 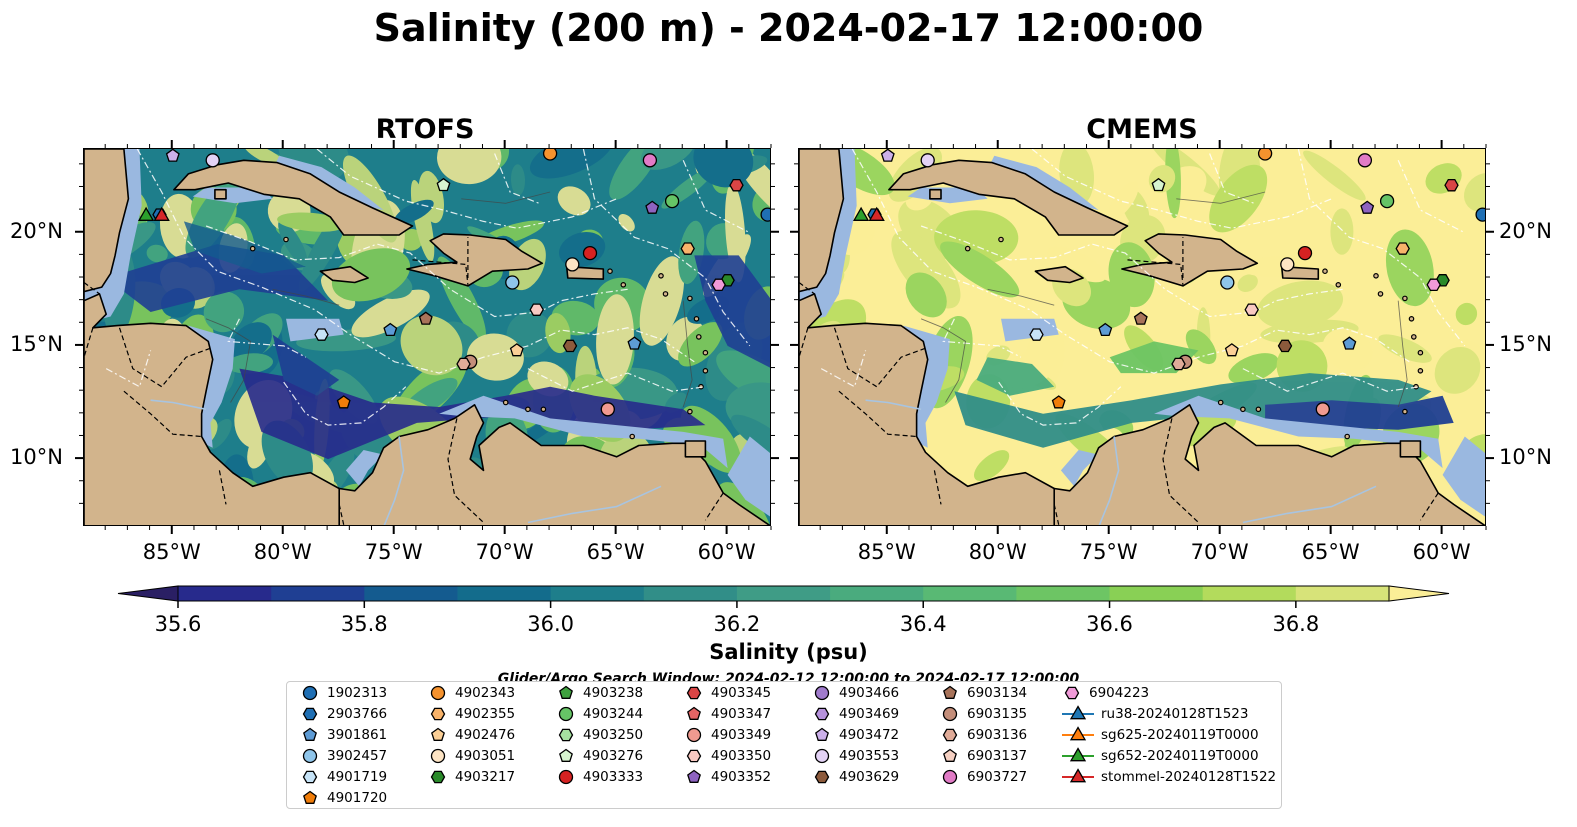 I want to click on legend-label: 6903134, so click(x=997, y=693).